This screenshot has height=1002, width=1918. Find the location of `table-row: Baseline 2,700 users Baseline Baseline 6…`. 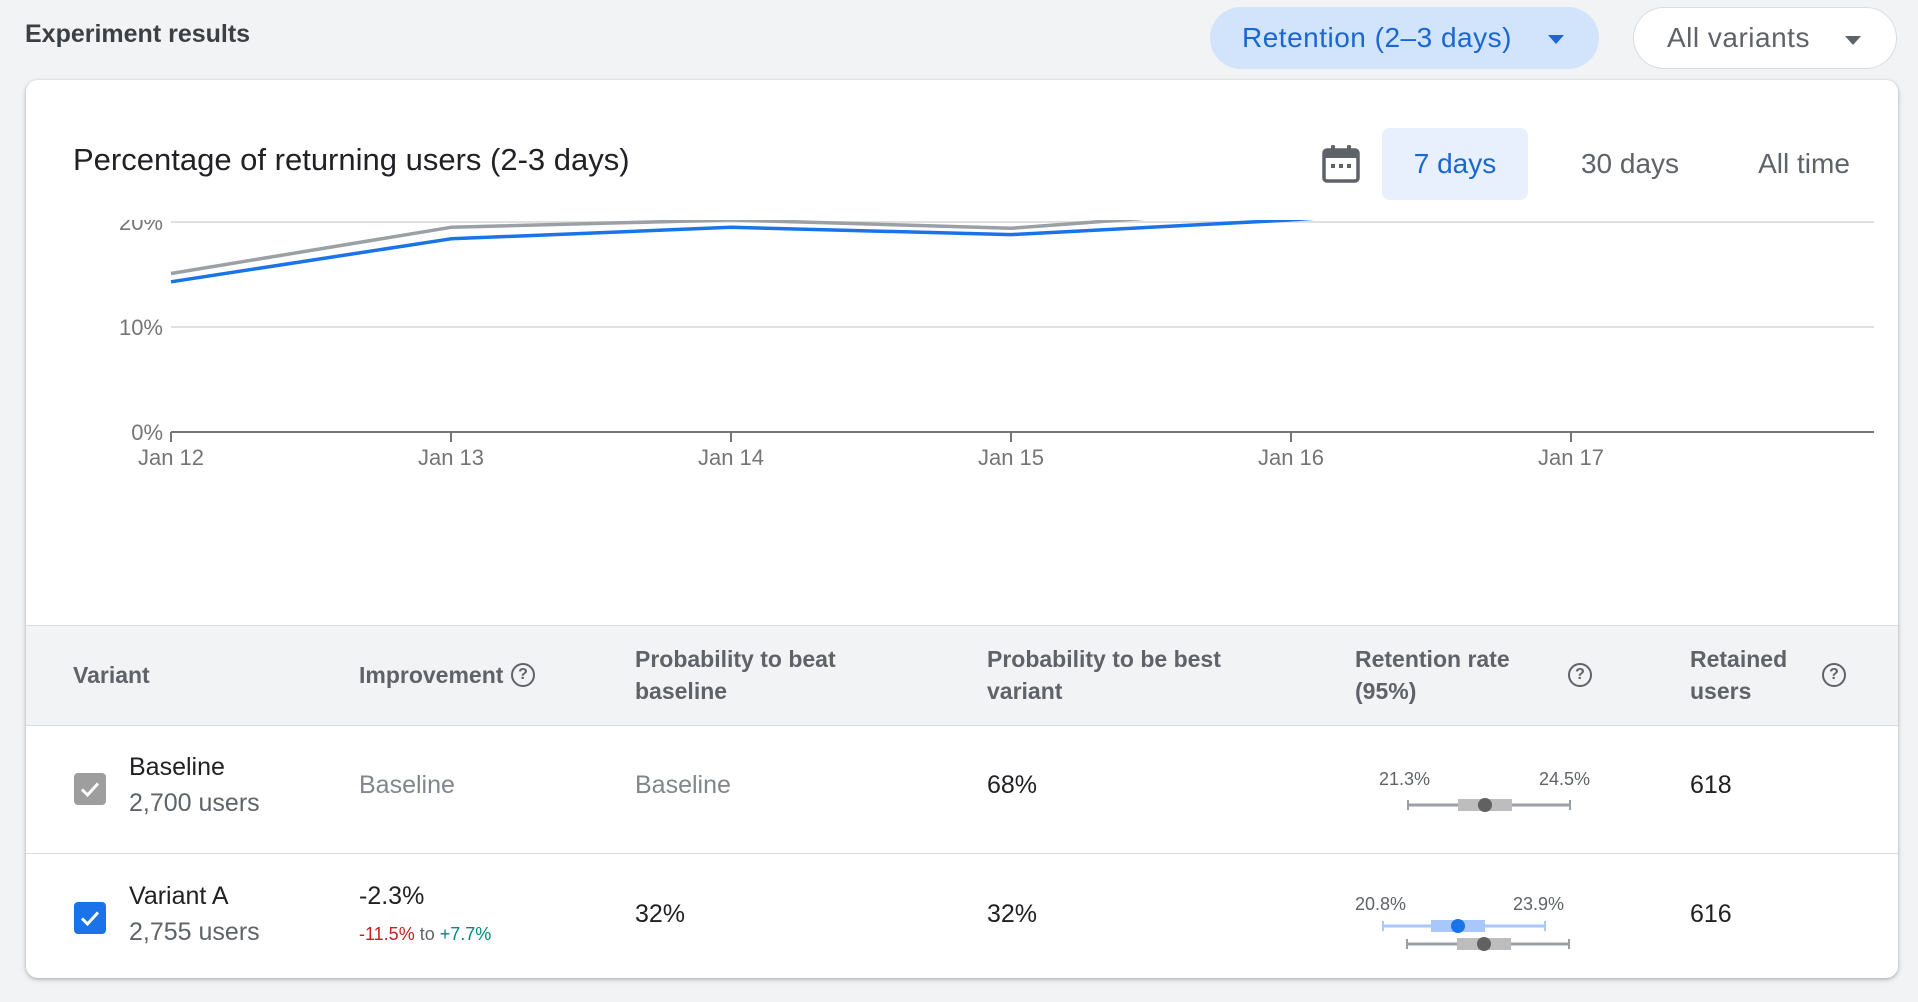

table-row: Baseline 2,700 users Baseline Baseline 6… is located at coordinates (962, 789).